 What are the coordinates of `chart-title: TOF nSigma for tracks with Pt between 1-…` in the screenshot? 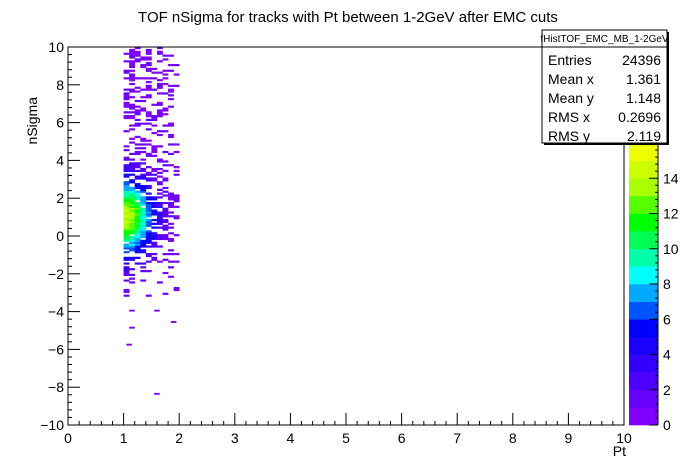 It's located at (348, 17).